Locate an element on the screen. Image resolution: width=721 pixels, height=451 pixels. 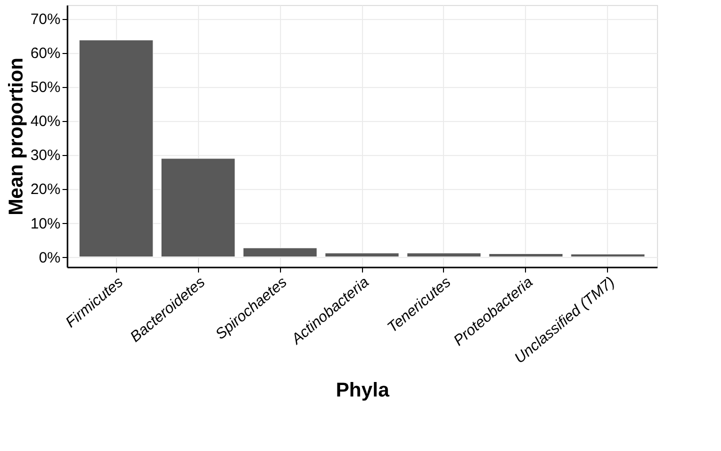
y-tick-label: 0% is located at coordinates (49, 257).